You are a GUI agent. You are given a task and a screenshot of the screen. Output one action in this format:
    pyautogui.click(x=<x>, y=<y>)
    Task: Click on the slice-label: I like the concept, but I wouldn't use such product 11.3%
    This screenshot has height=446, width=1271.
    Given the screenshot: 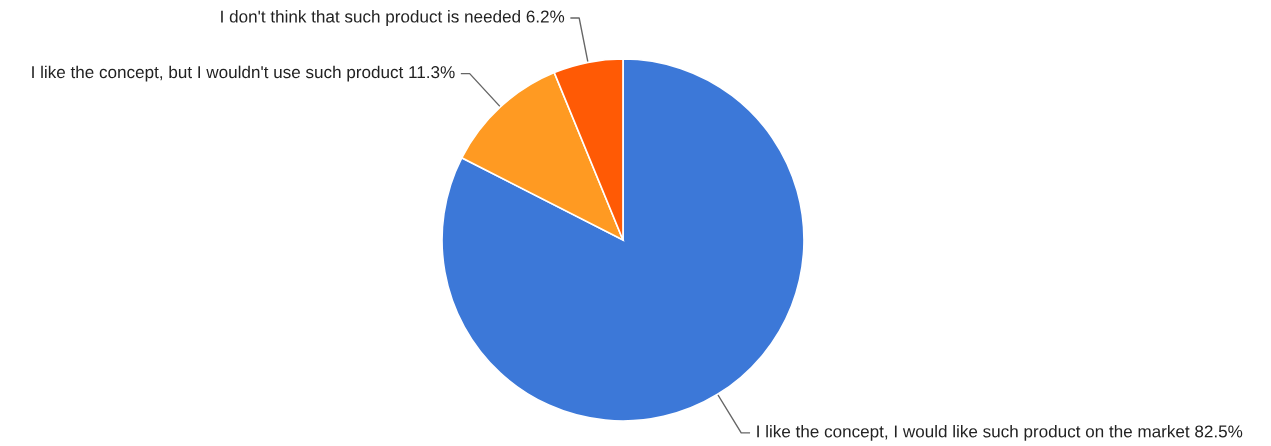 What is the action you would take?
    pyautogui.click(x=243, y=73)
    